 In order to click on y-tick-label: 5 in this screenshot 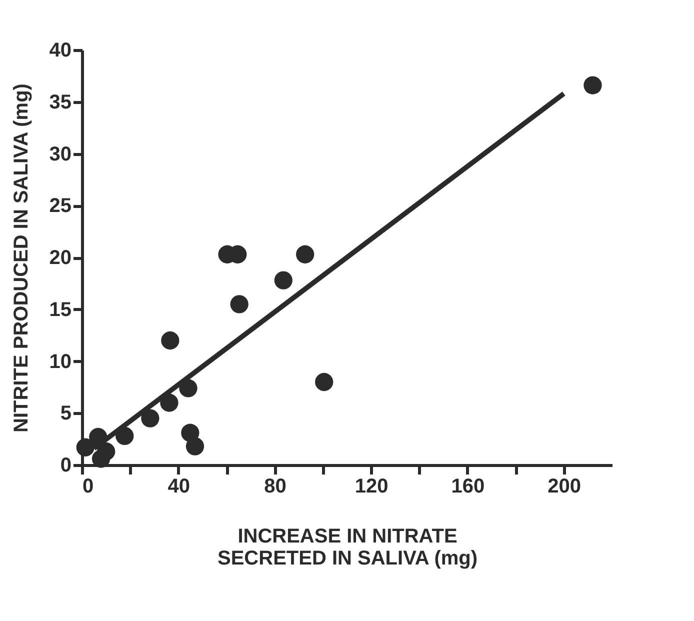, I will do `click(66, 413)`.